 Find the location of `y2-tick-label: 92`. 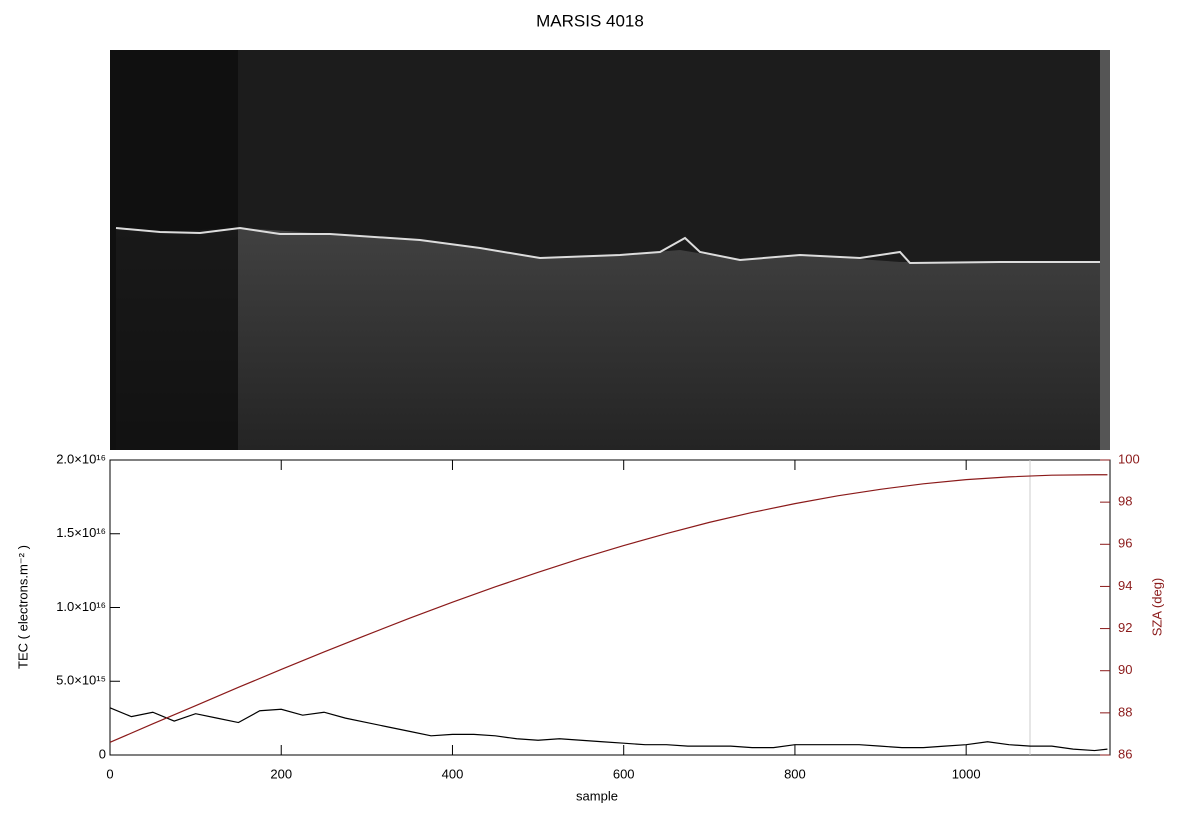

y2-tick-label: 92 is located at coordinates (1125, 627).